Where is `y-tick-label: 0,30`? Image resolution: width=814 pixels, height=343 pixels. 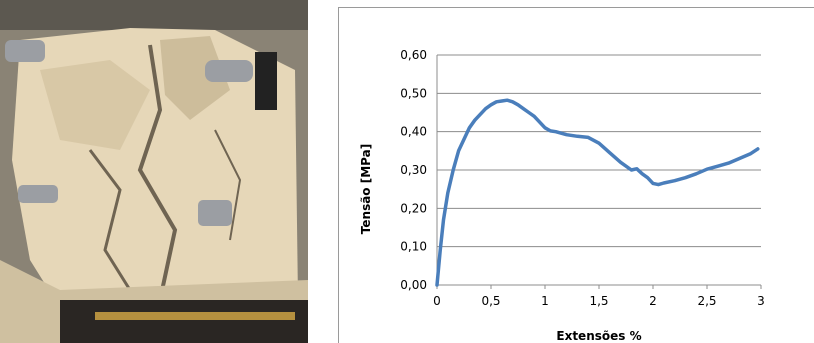
y-tick-label: 0,30 is located at coordinates (413, 170).